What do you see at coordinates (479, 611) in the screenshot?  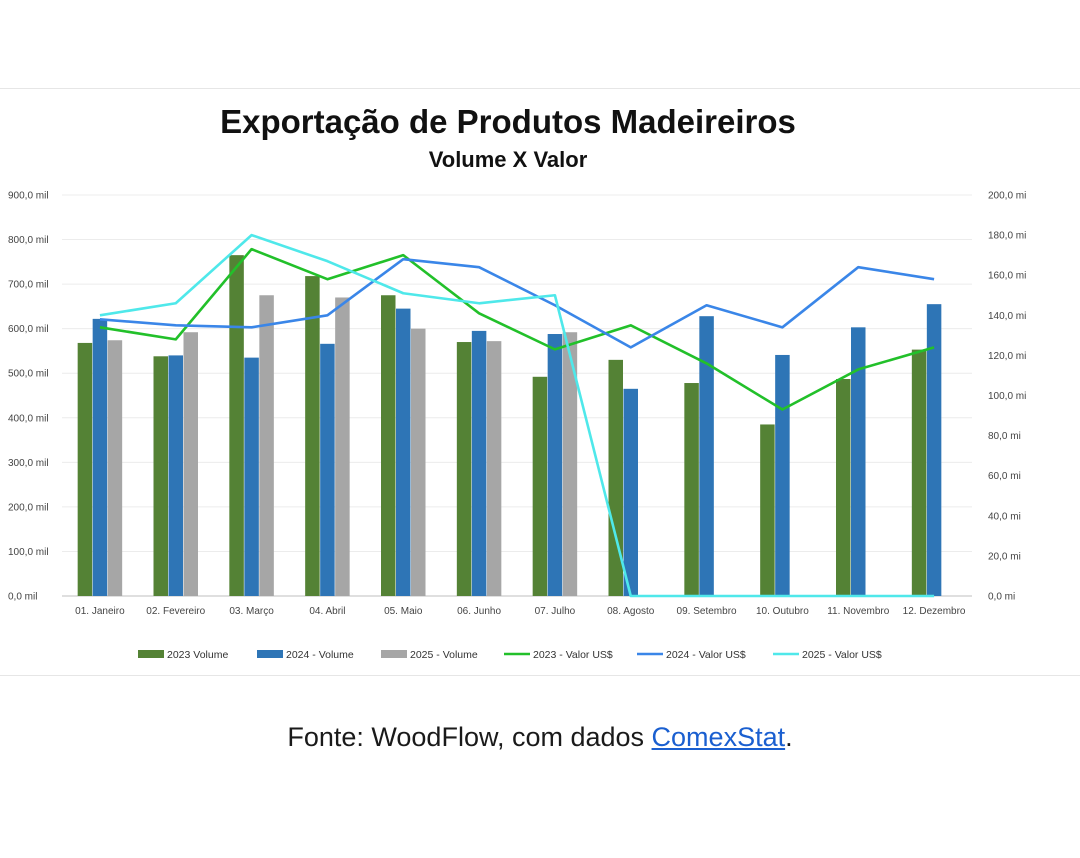 I see `x-tick-label: 06. Junho` at bounding box center [479, 611].